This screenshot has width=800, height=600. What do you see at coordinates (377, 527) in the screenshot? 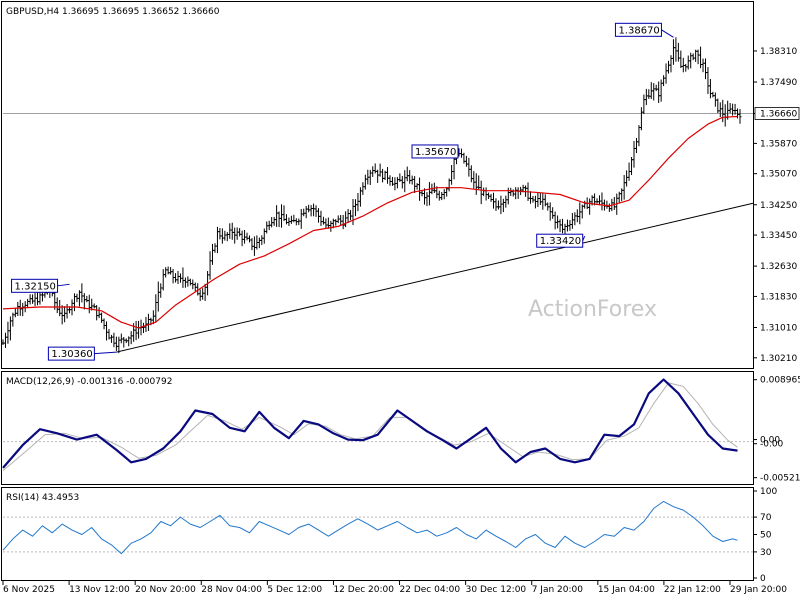
I see `rsi-series-group` at bounding box center [377, 527].